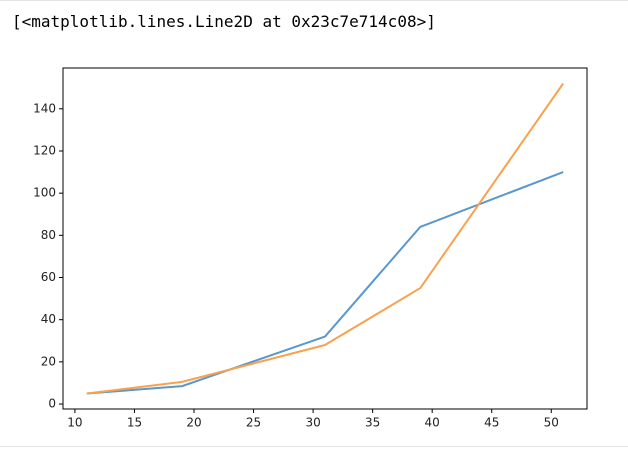 Image resolution: width=628 pixels, height=449 pixels. What do you see at coordinates (312, 423) in the screenshot?
I see `x-tick-label: 30` at bounding box center [312, 423].